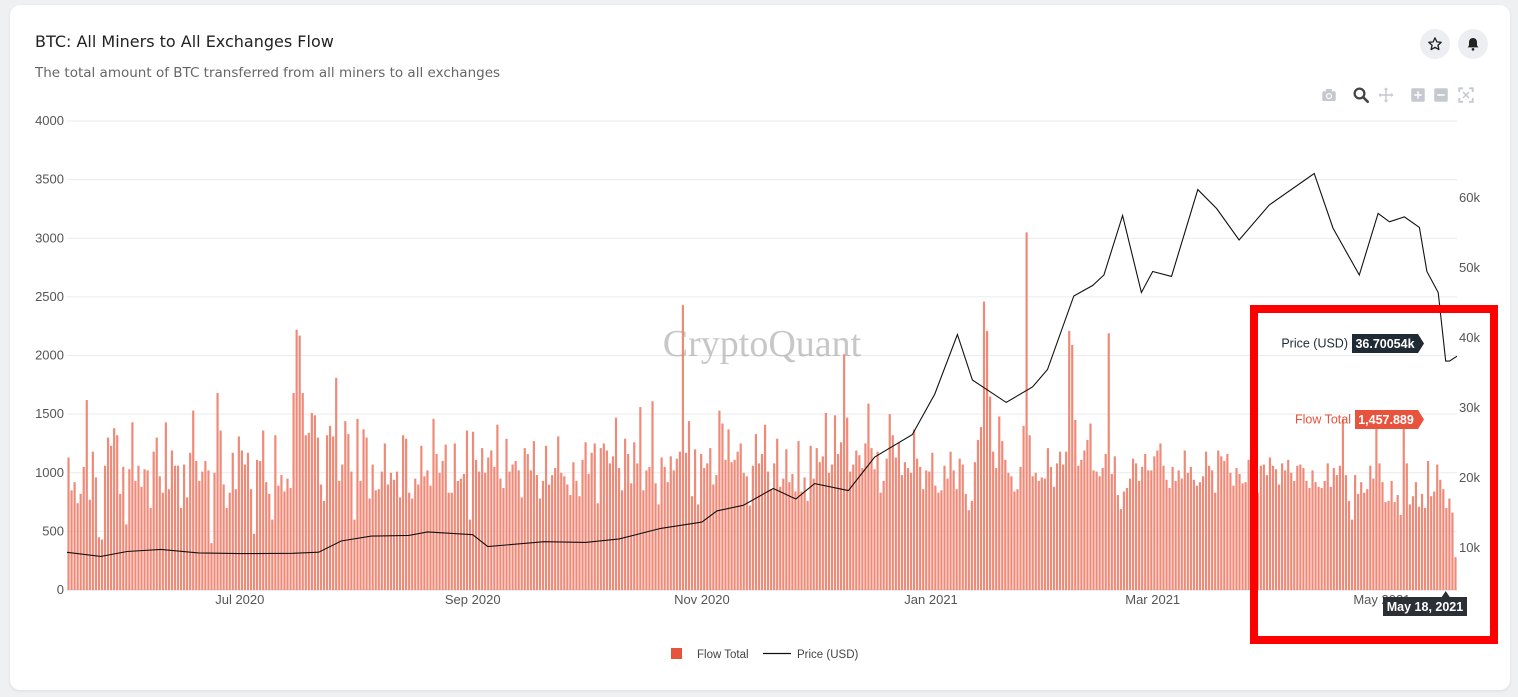 The image size is (1518, 697). What do you see at coordinates (1323, 420) in the screenshot?
I see `hover-flow-label: Flow Total` at bounding box center [1323, 420].